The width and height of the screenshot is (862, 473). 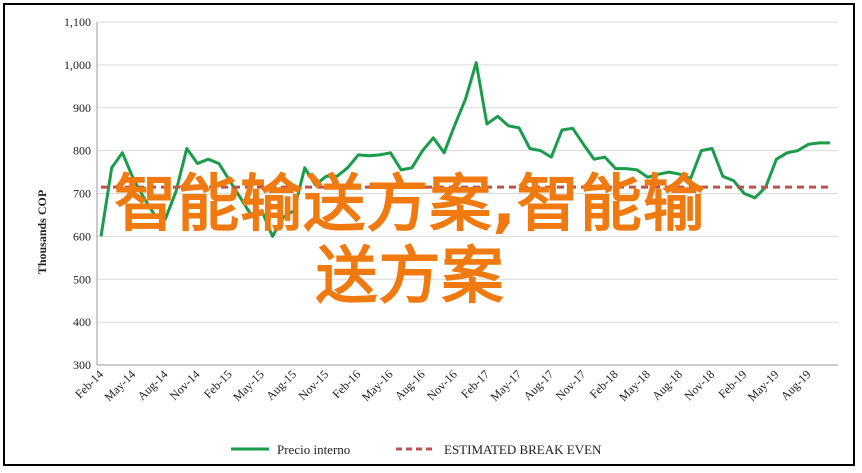 What do you see at coordinates (539, 385) in the screenshot?
I see `x-tick-label: Aug-17` at bounding box center [539, 385].